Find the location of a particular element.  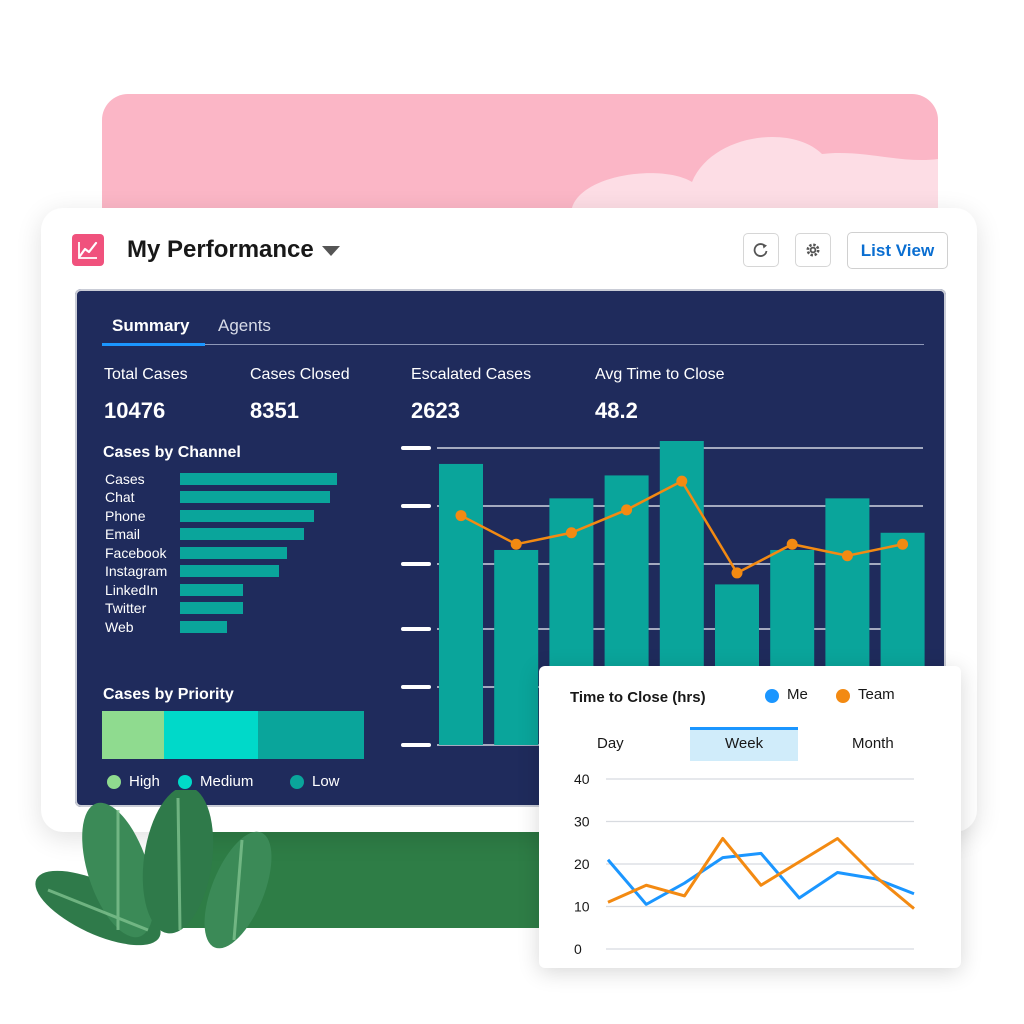

active-tab-indicator is located at coordinates (153, 344).